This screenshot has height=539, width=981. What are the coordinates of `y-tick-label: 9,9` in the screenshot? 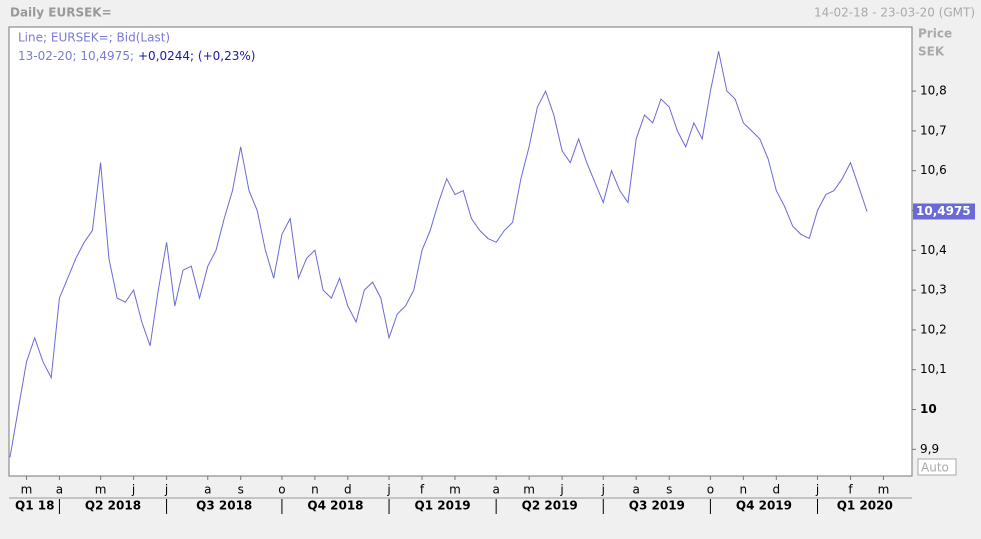 It's located at (929, 449).